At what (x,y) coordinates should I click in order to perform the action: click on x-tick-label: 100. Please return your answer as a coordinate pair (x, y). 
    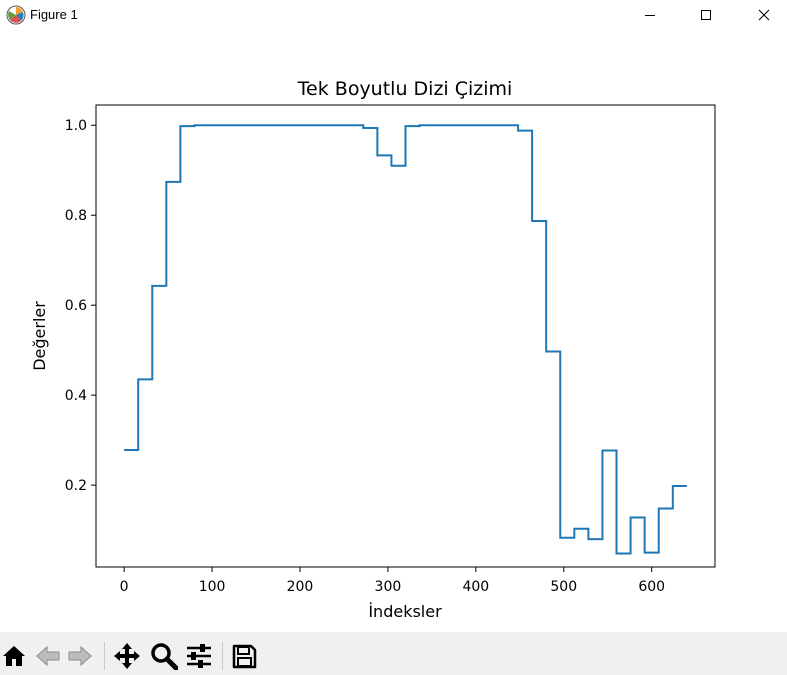
    Looking at the image, I should click on (212, 587).